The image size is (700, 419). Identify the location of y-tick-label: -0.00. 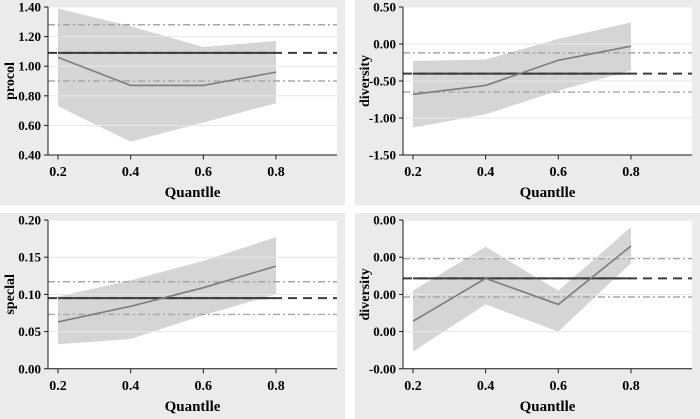
(383, 368).